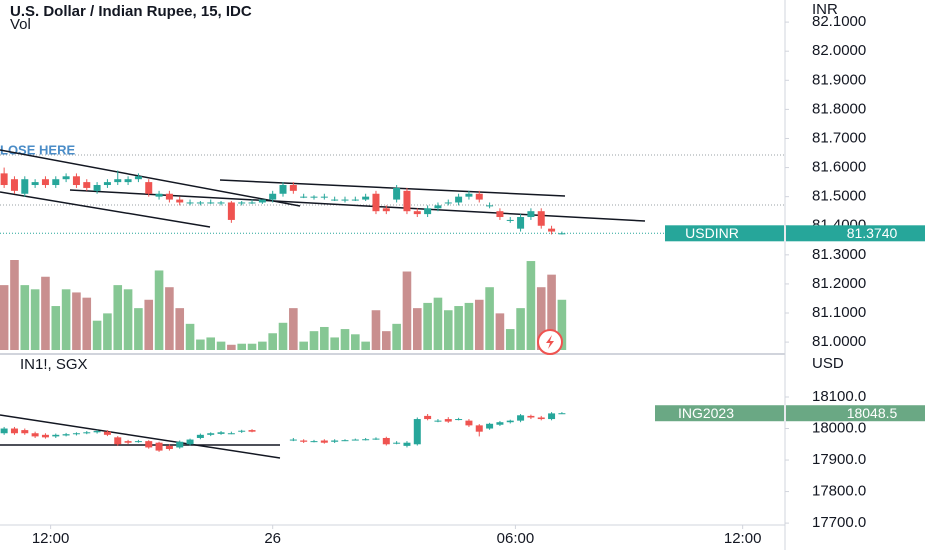 The image size is (932, 555). I want to click on price-tag-name: ING2023, so click(706, 413).